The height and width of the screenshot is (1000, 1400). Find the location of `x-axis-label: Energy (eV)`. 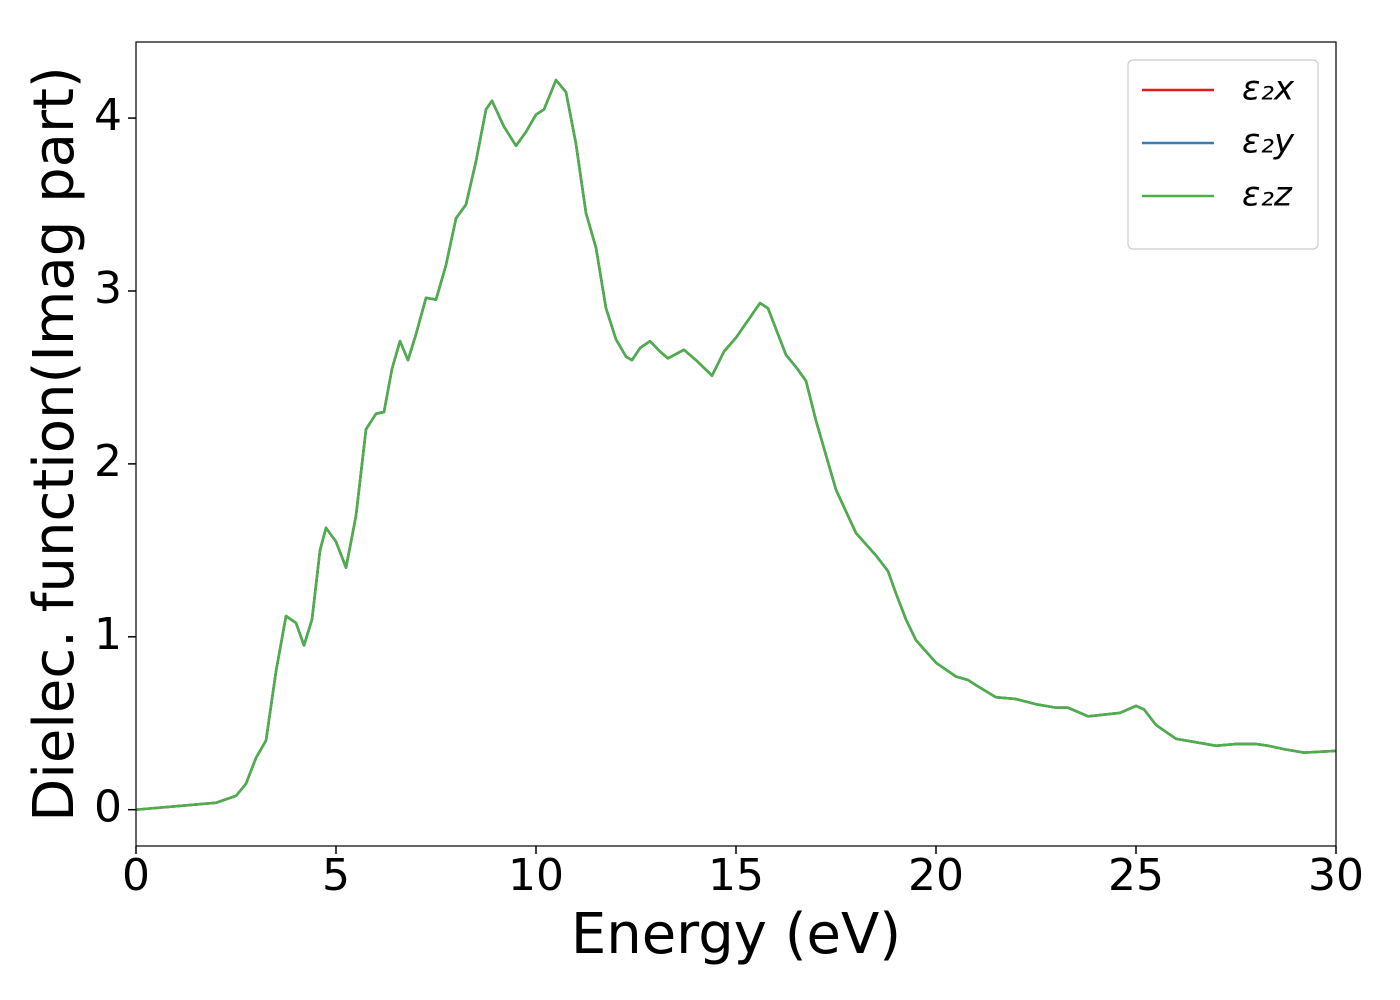

x-axis-label: Energy (eV) is located at coordinates (736, 934).